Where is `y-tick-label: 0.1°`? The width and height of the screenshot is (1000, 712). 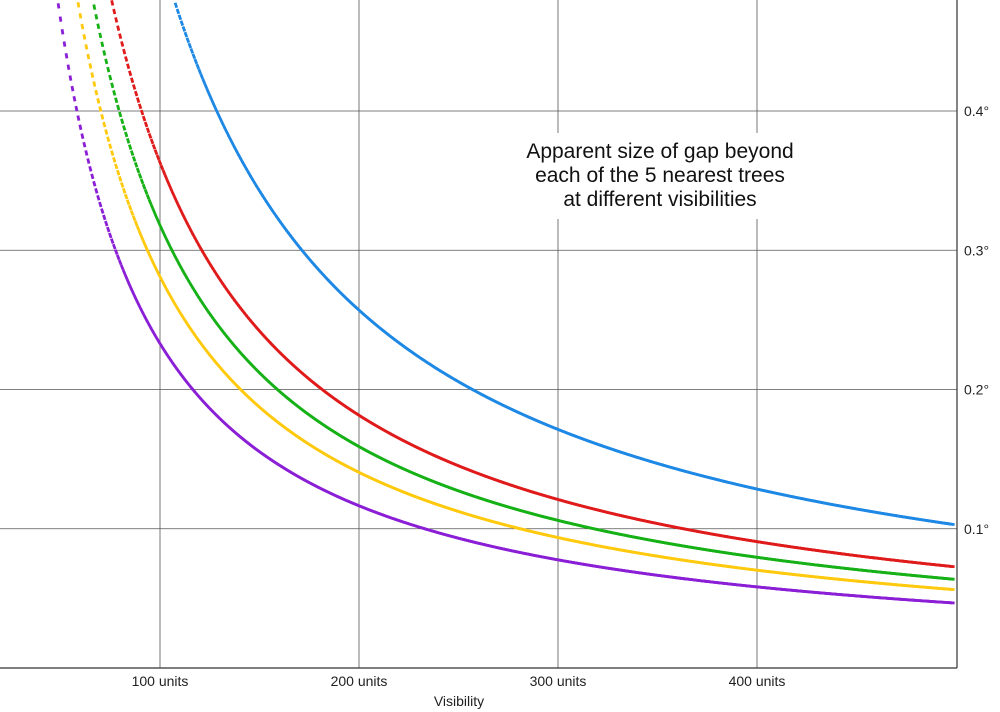
y-tick-label: 0.1° is located at coordinates (976, 529).